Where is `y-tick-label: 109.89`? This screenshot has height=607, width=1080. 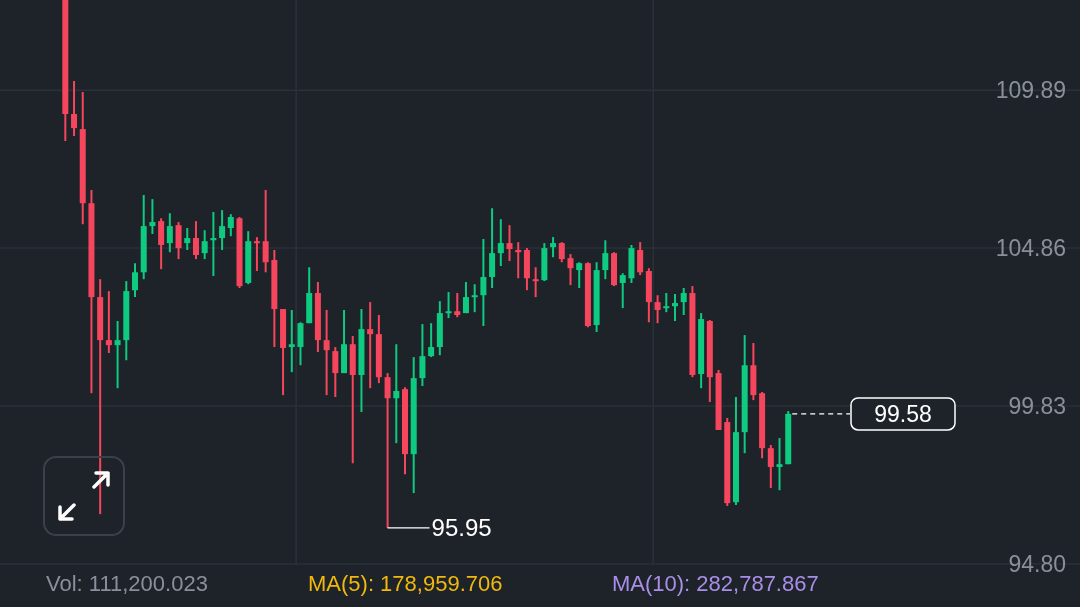 y-tick-label: 109.89 is located at coordinates (1030, 90).